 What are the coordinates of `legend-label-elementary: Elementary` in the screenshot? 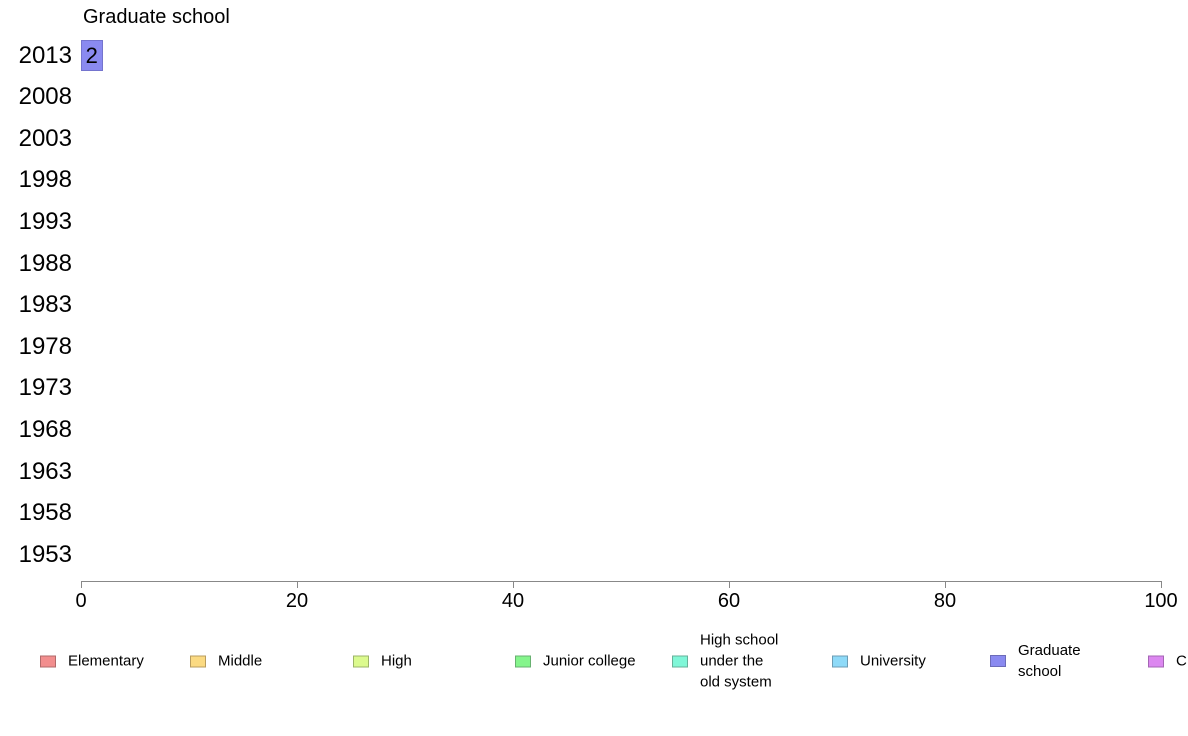 It's located at (106, 661).